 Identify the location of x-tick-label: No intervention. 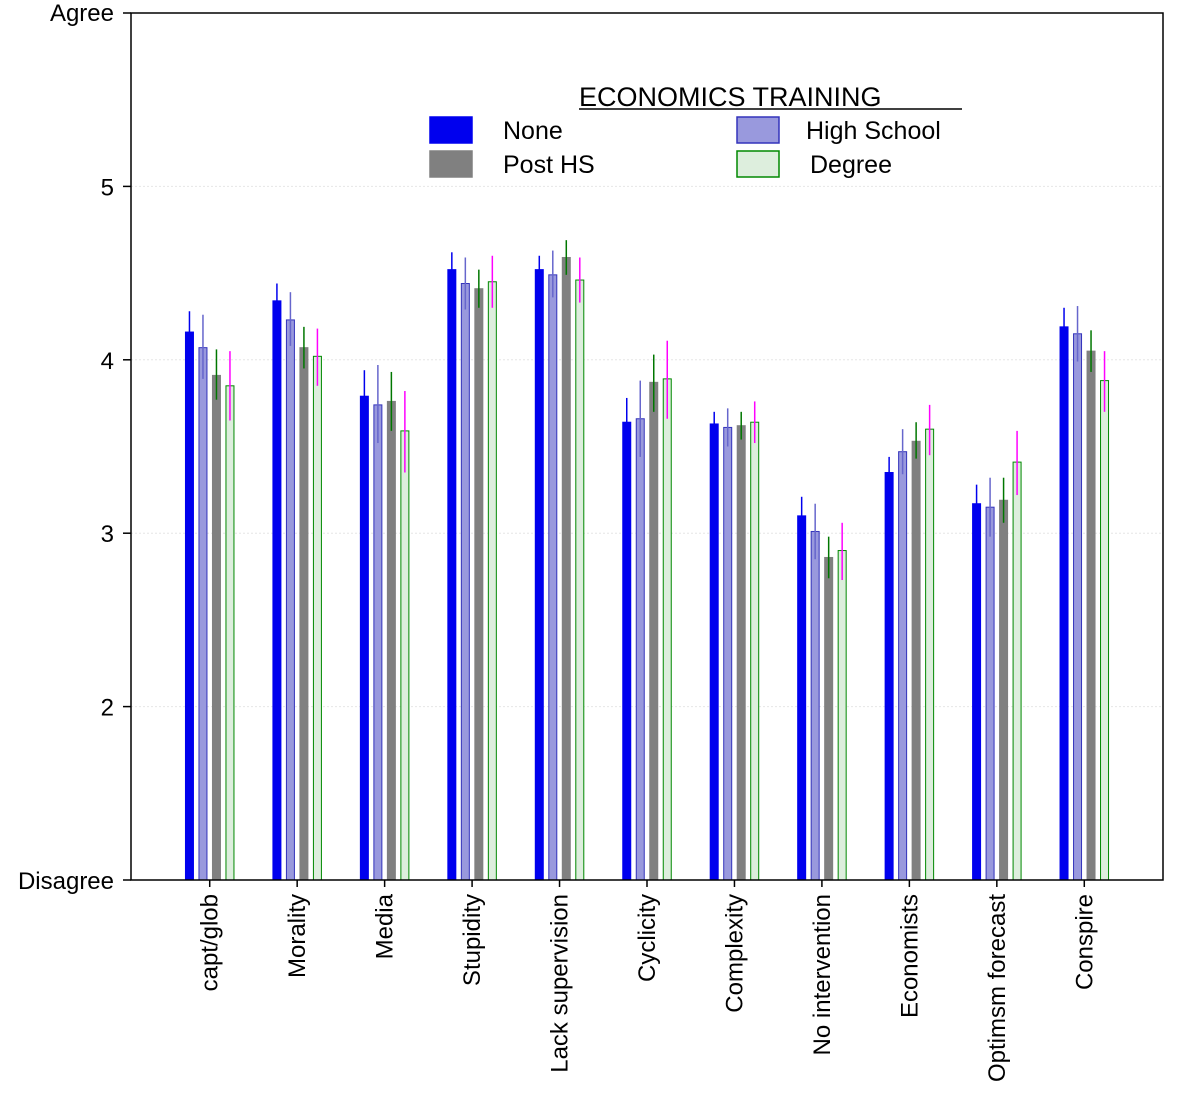
(822, 974).